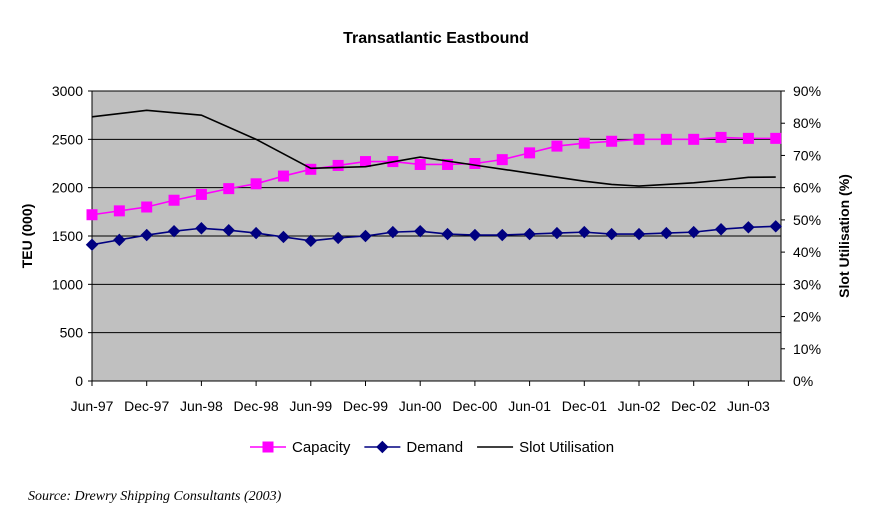 This screenshot has width=870, height=513. What do you see at coordinates (67, 188) in the screenshot?
I see `left-tick-label: 2000` at bounding box center [67, 188].